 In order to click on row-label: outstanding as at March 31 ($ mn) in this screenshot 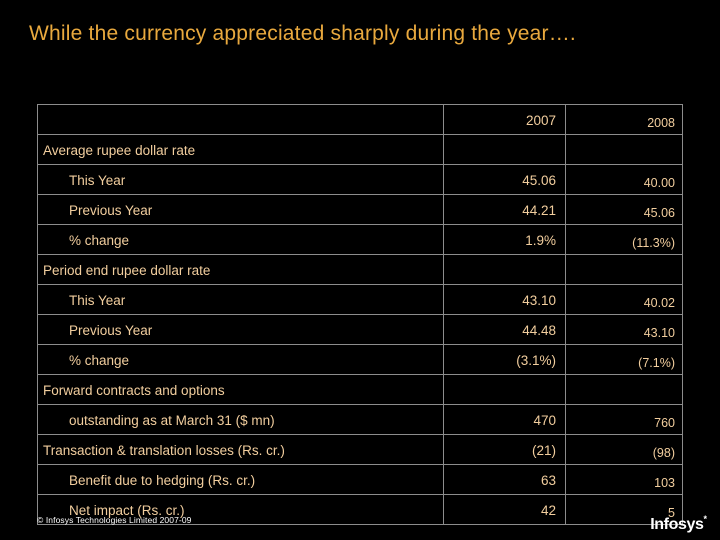, I will do `click(240, 419)`.